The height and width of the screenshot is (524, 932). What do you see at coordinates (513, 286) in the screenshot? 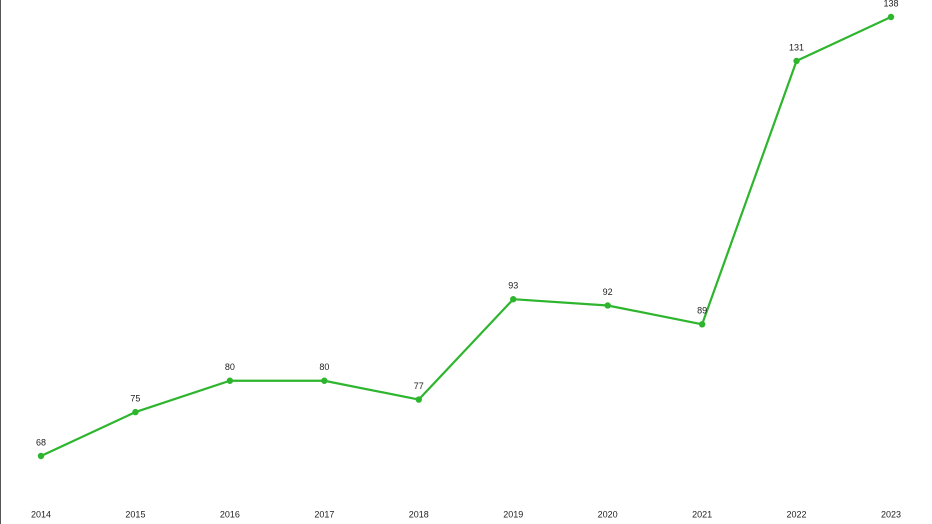
I see `data-label: 93` at bounding box center [513, 286].